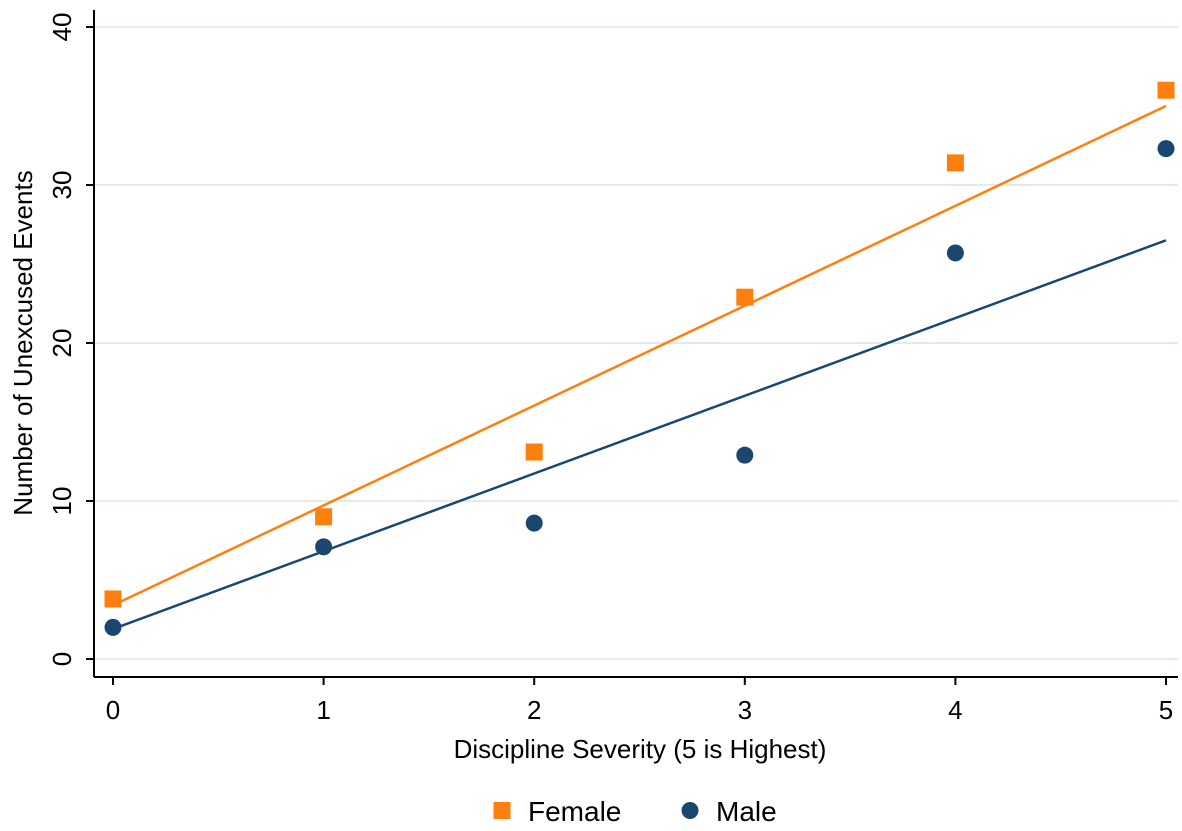 The width and height of the screenshot is (1182, 831). Describe the element at coordinates (639, 701) in the screenshot. I see `x-ticks: 0 1 2 3 4 5` at that location.